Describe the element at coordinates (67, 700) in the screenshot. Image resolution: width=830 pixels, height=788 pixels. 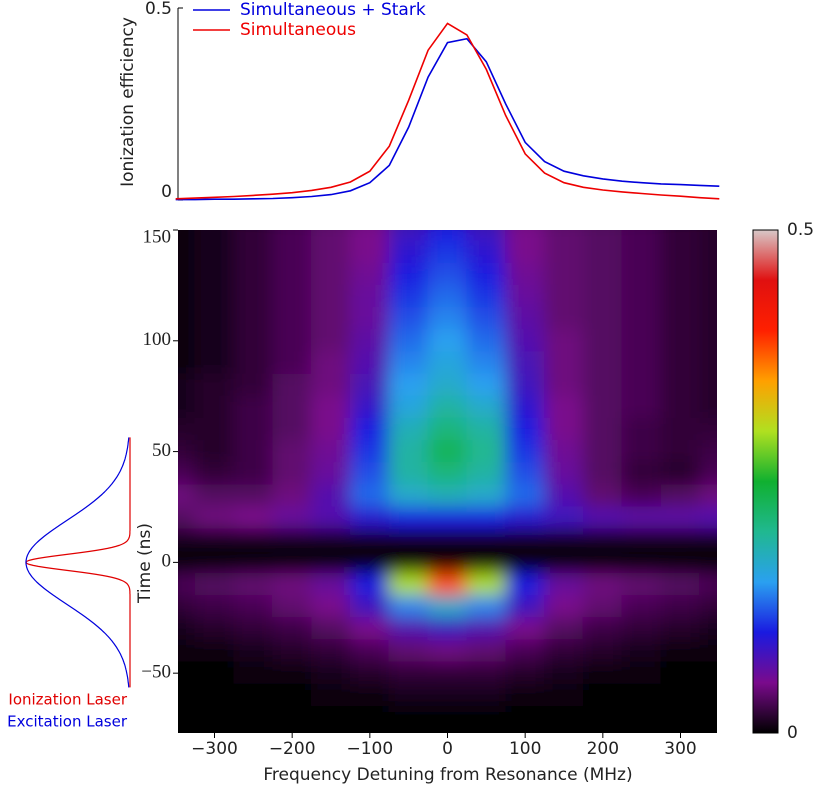
I see `laser-label: Ionization Laser` at that location.